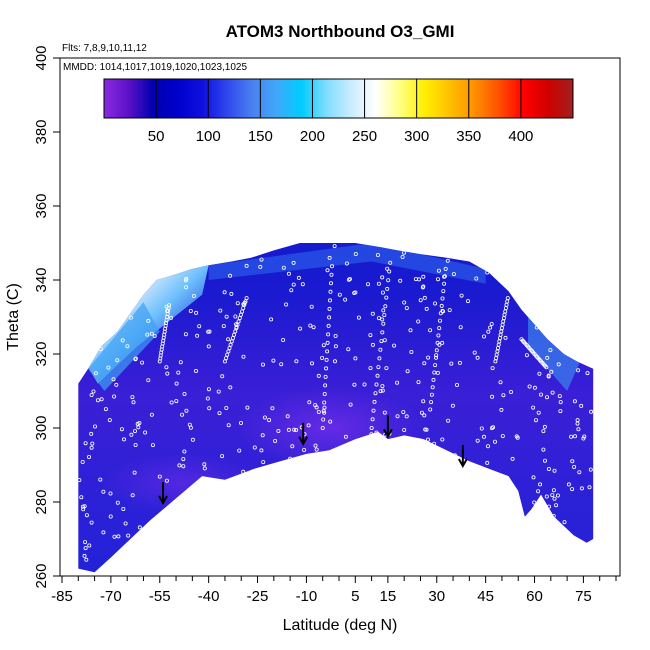  Describe the element at coordinates (364, 136) in the screenshot. I see `colorbar-tick-label: 250` at that location.